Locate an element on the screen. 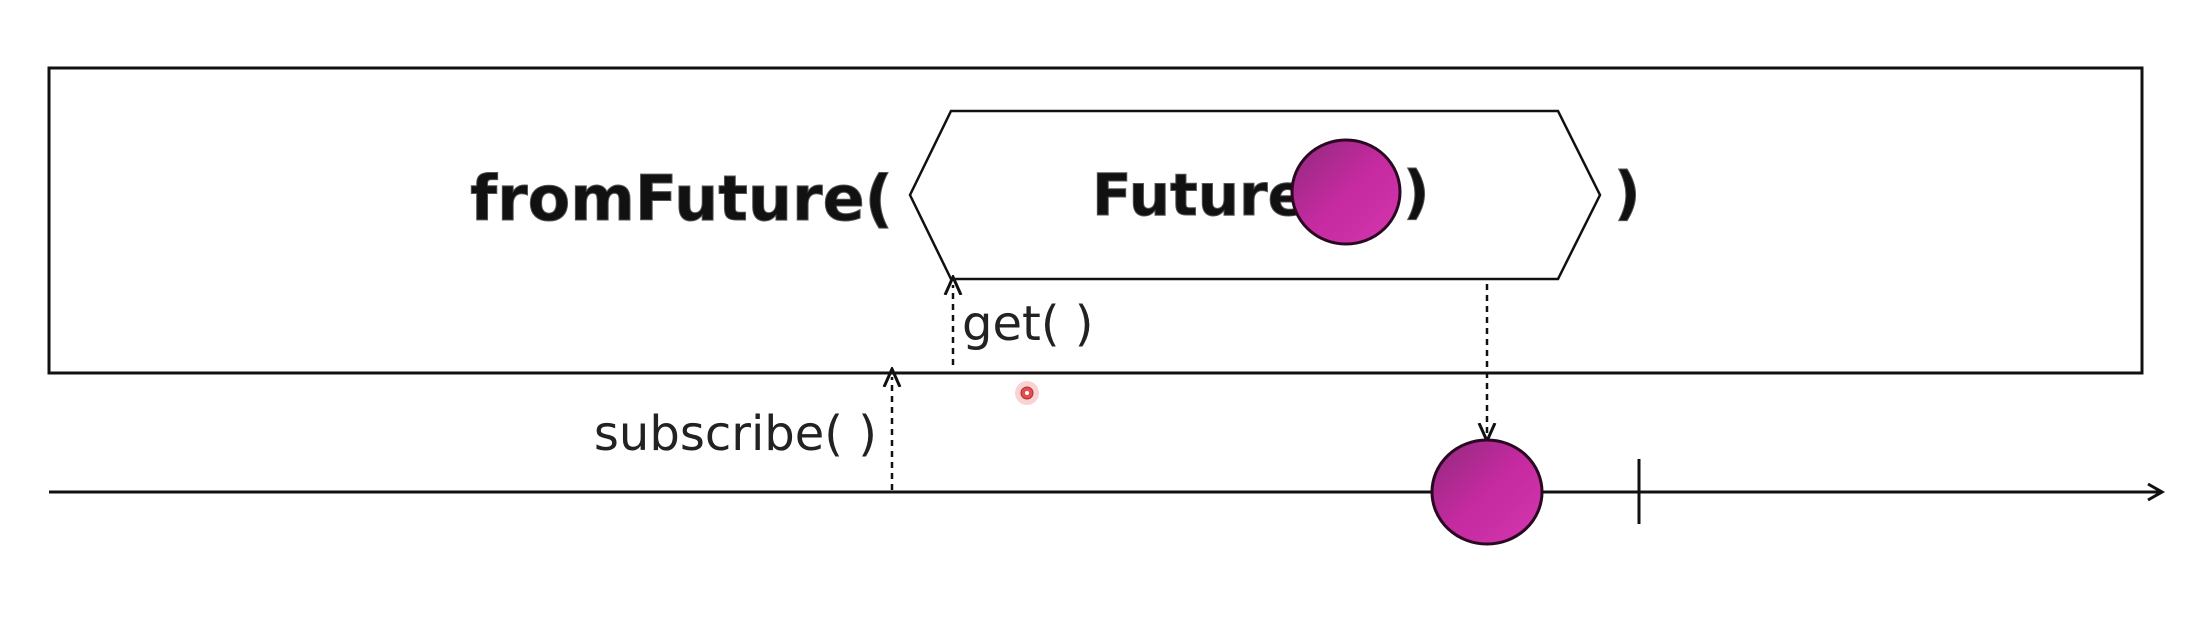 The image size is (2210, 618). operator-closing-paren: ) is located at coordinates (1627, 193).